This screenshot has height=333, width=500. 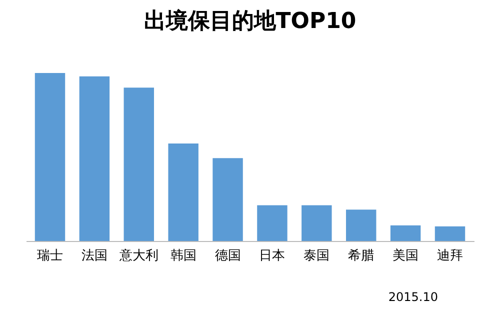 I want to click on x-tick-label: 美国, so click(x=405, y=256).